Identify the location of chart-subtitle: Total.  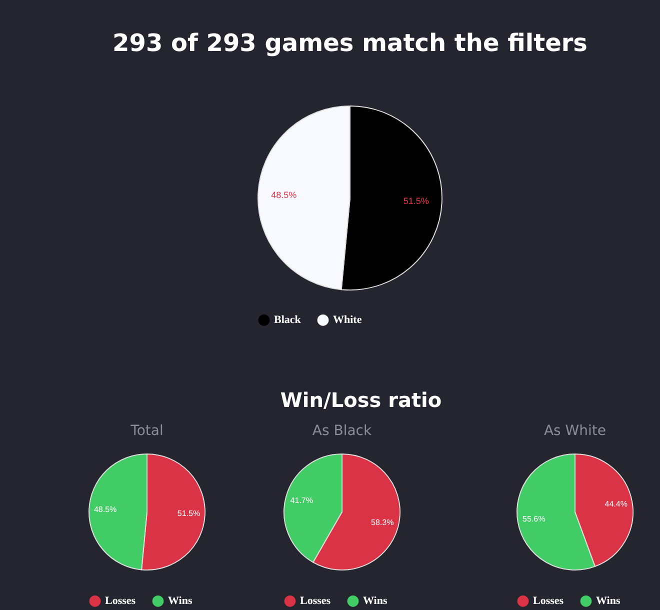
(147, 431).